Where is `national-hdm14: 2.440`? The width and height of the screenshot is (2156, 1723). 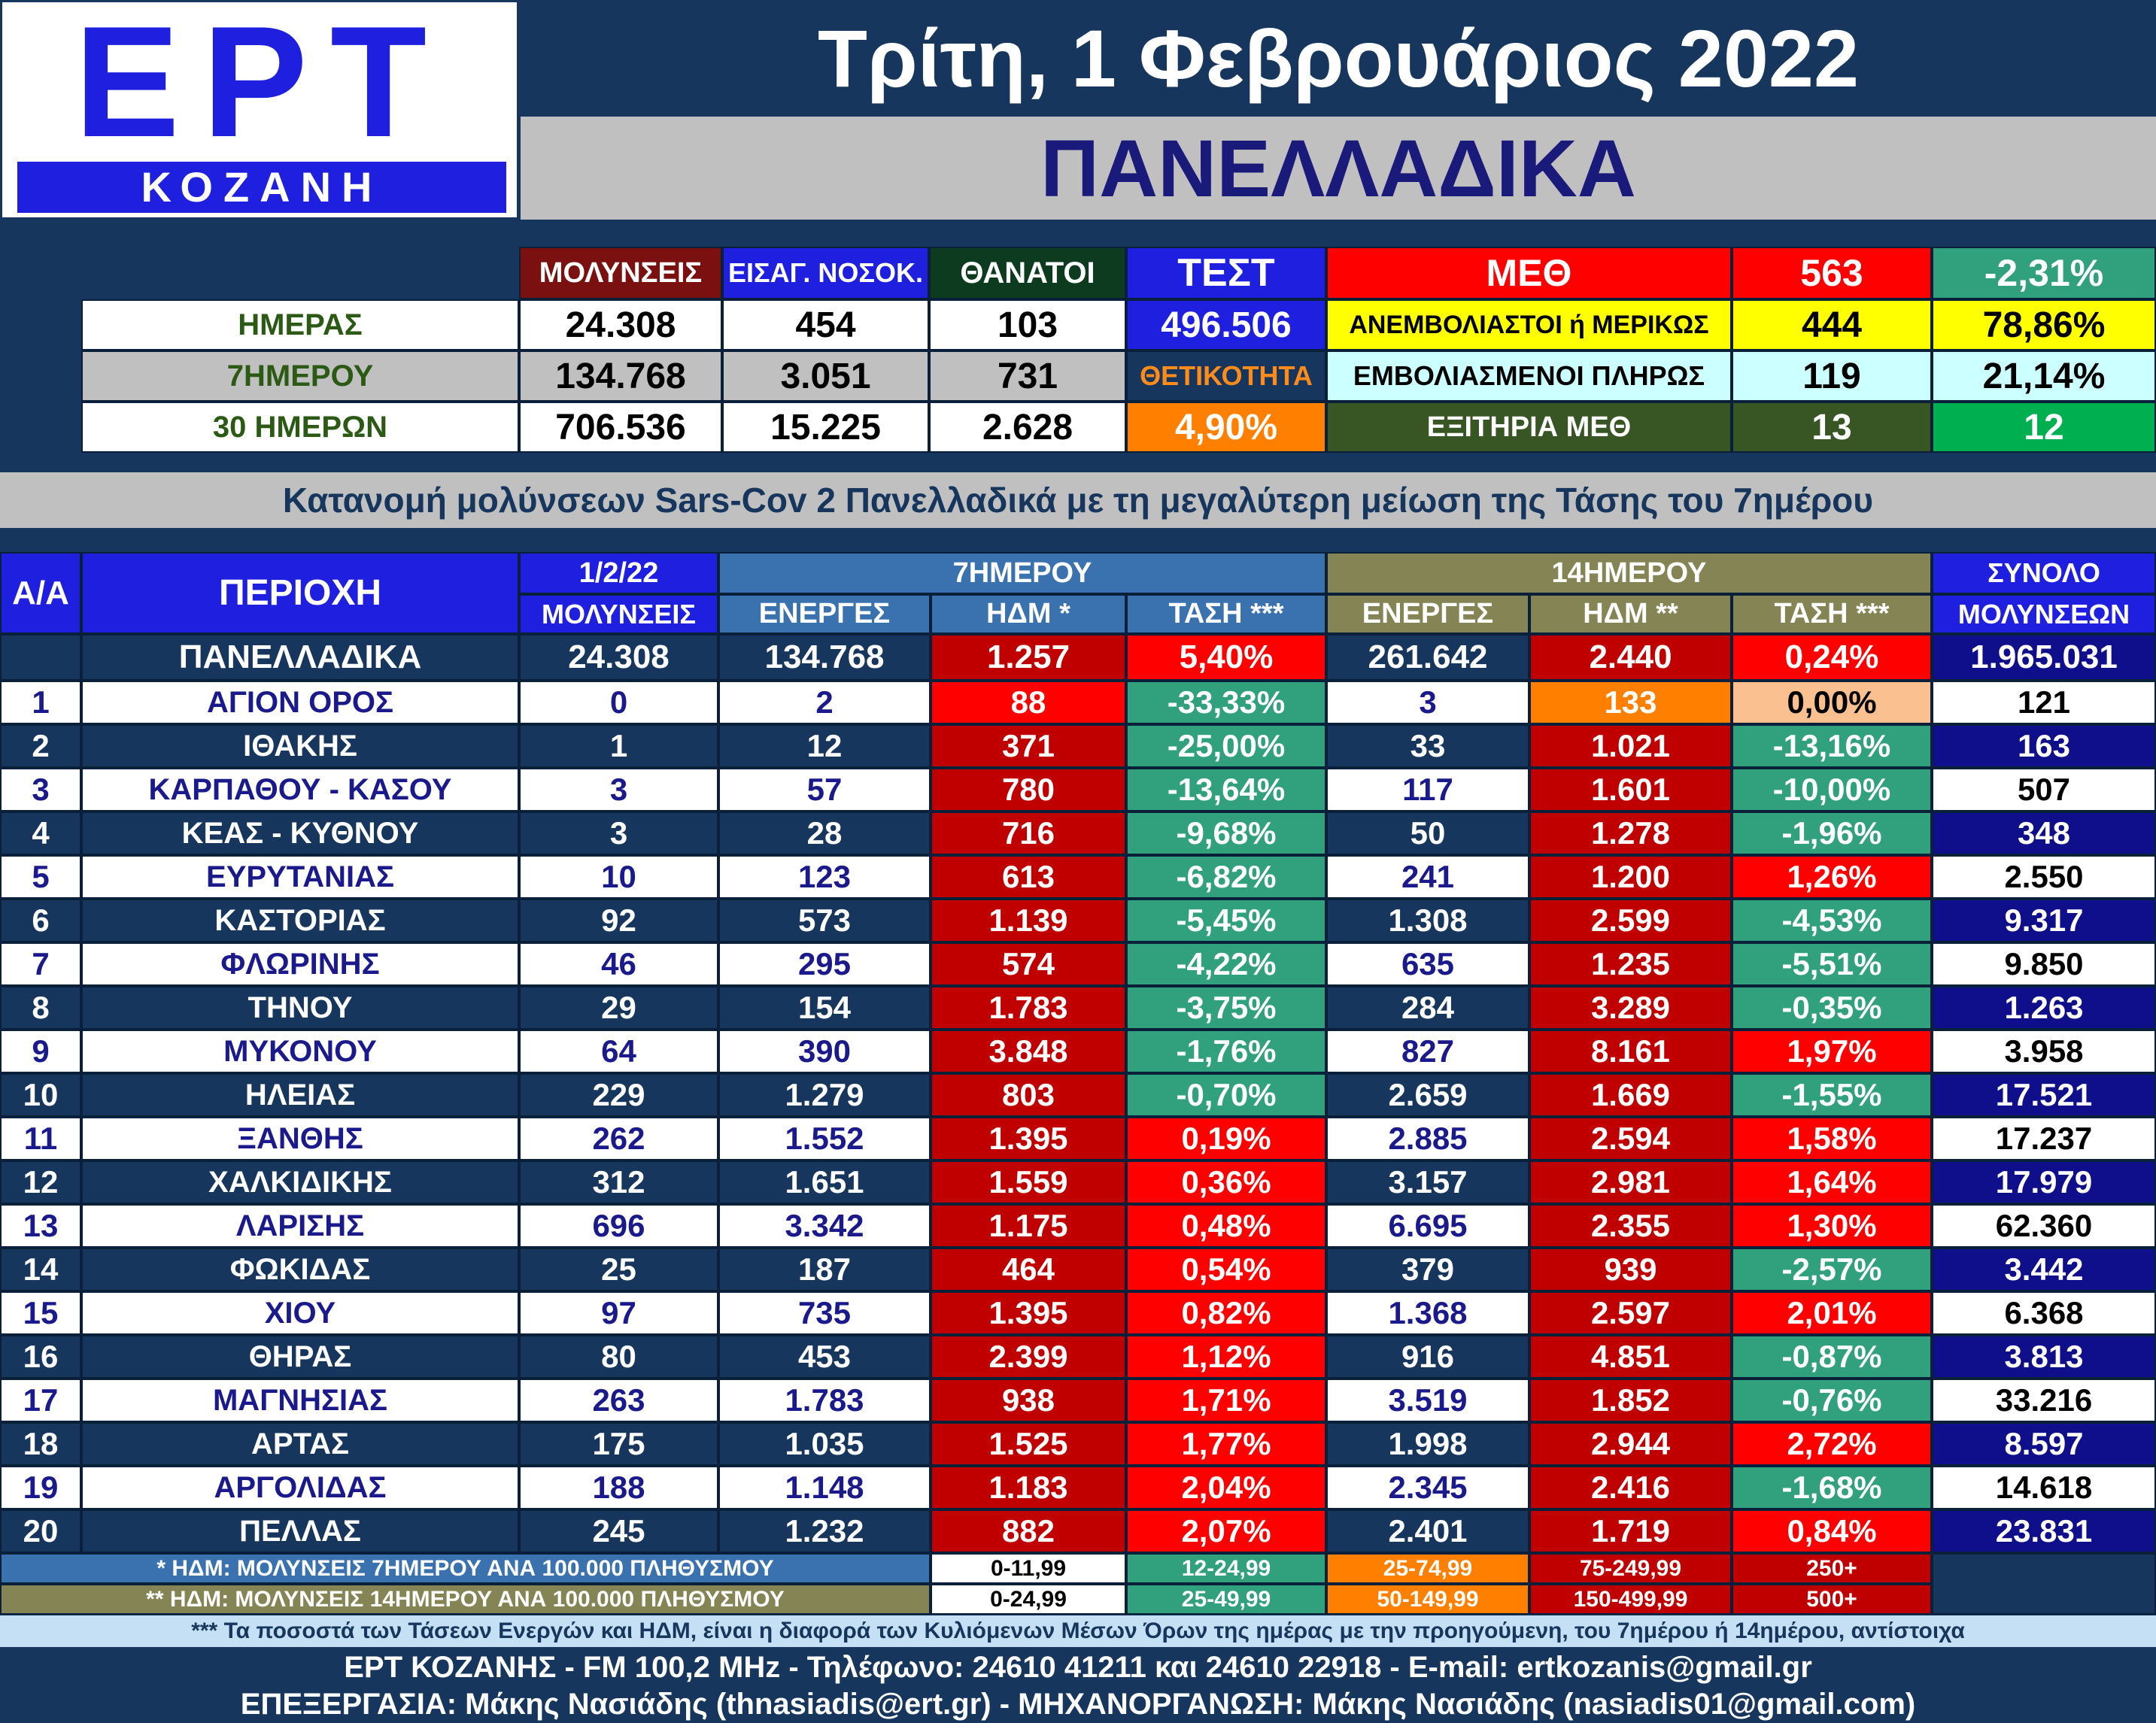 national-hdm14: 2.440 is located at coordinates (1630, 657).